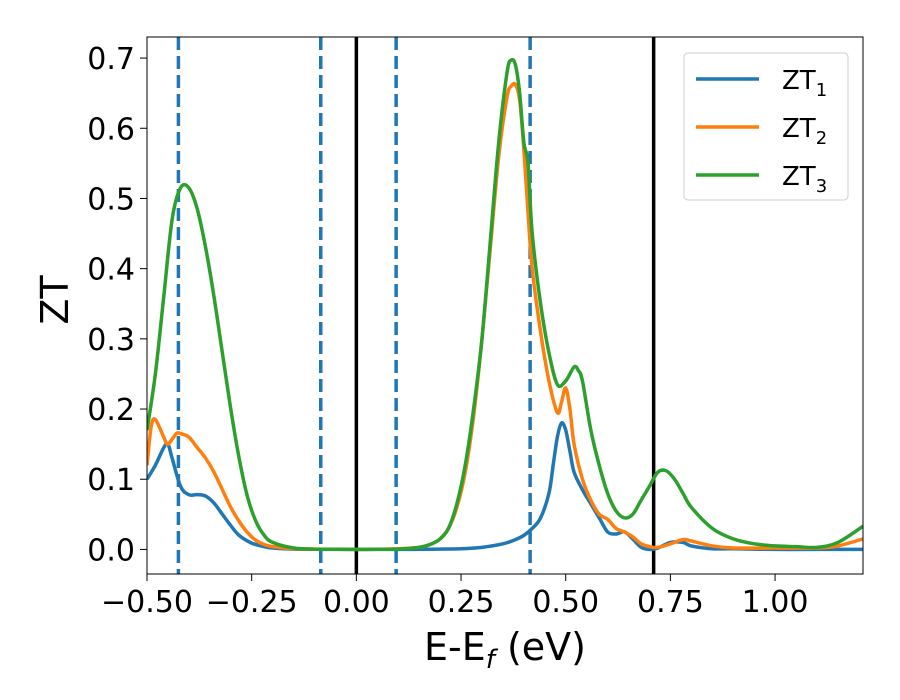  I want to click on x-axis-label: E-Ef (eV), so click(505, 650).